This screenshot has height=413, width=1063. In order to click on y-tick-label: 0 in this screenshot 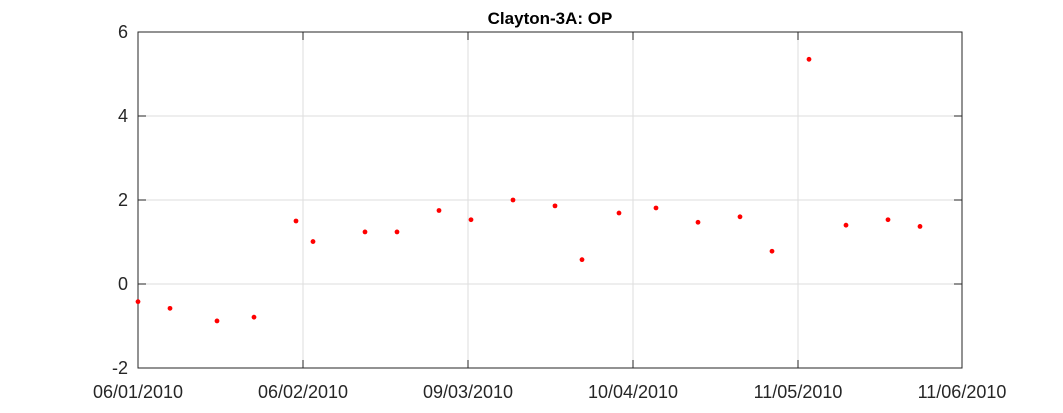, I will do `click(123, 284)`.